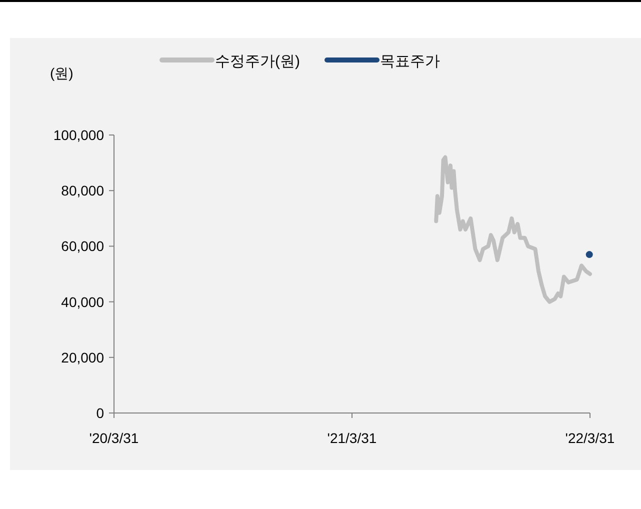  Describe the element at coordinates (257, 61) in the screenshot. I see `legend-label: 수정주가(원)` at that location.